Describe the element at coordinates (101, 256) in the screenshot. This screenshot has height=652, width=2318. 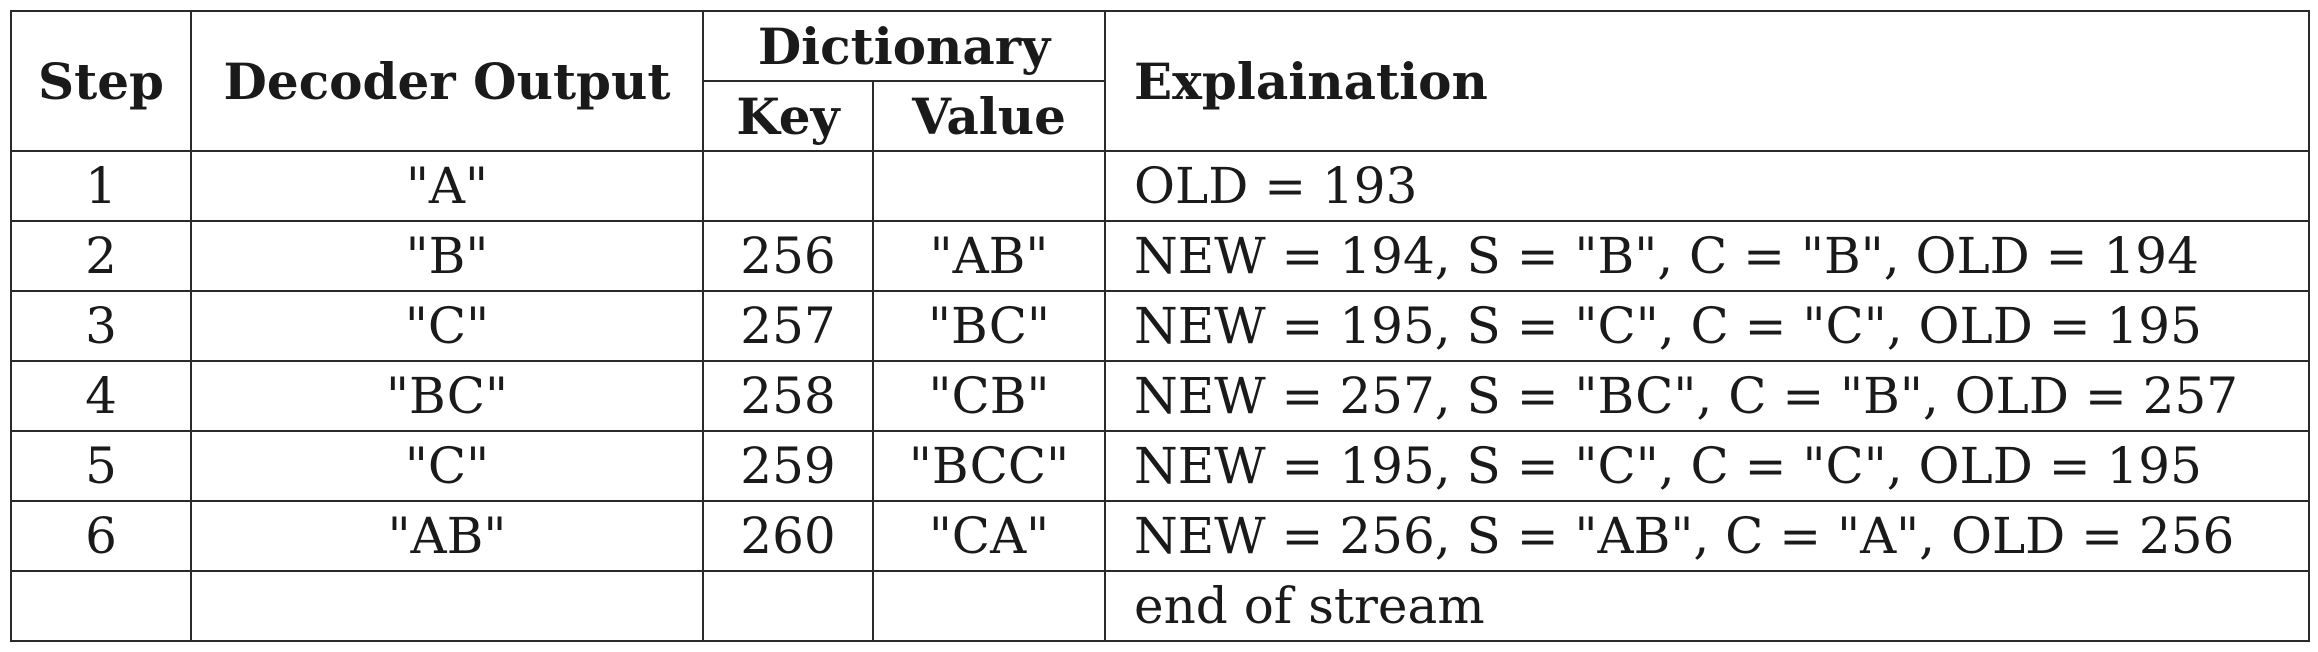
I see `cell-step: 2` at that location.